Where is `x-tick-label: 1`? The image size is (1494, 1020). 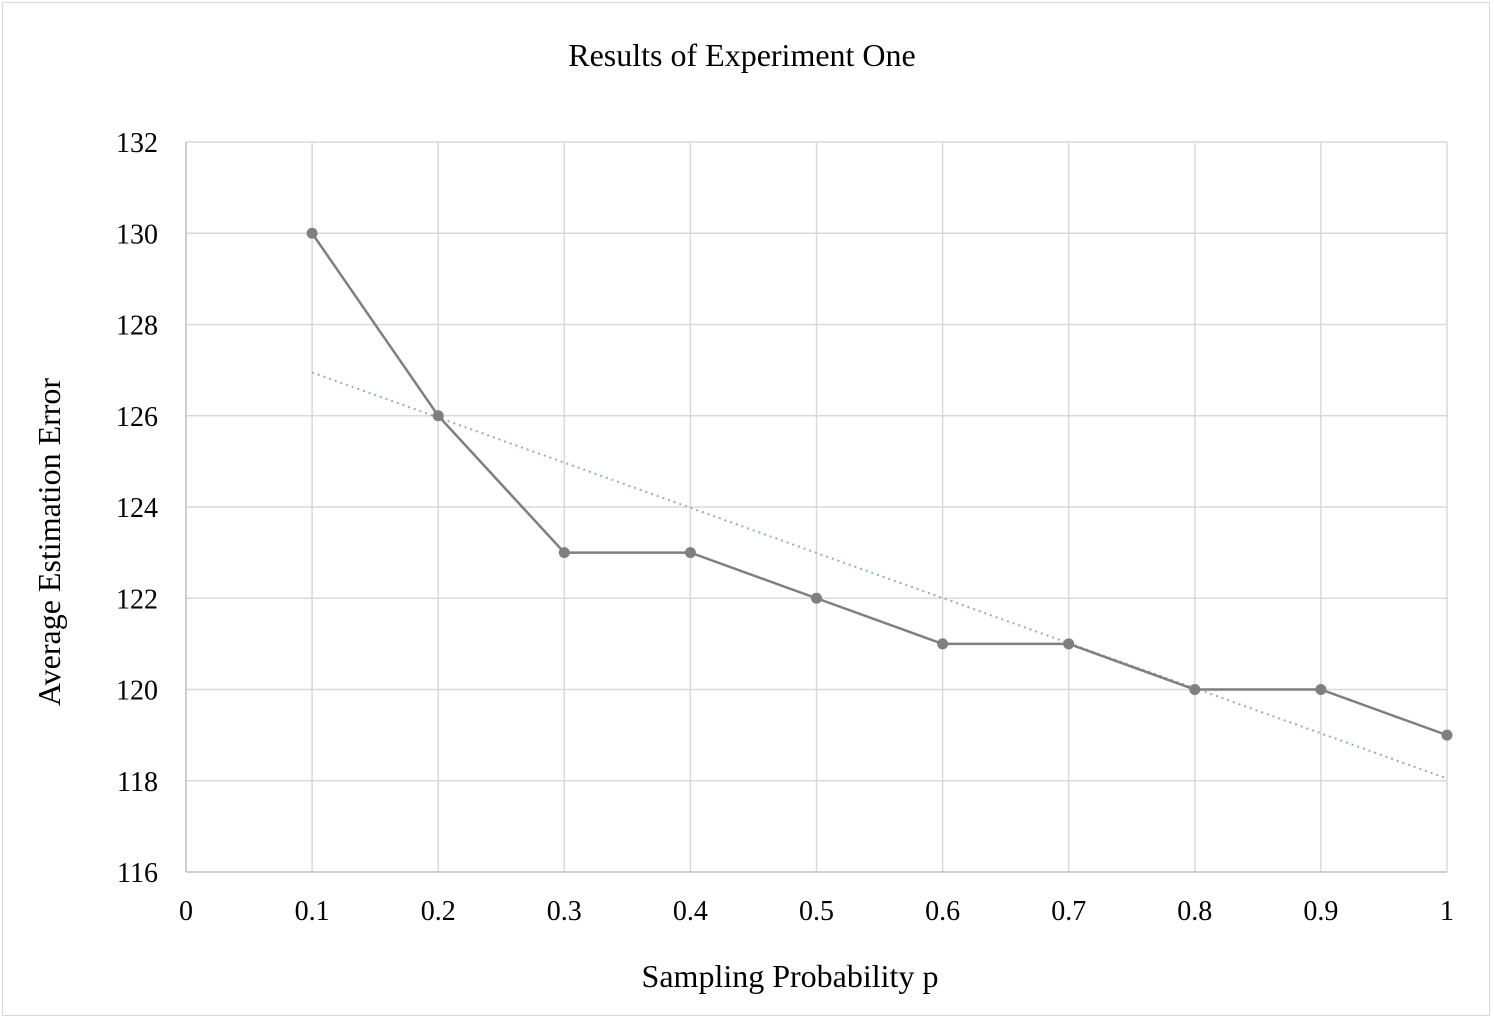 x-tick-label: 1 is located at coordinates (1447, 911).